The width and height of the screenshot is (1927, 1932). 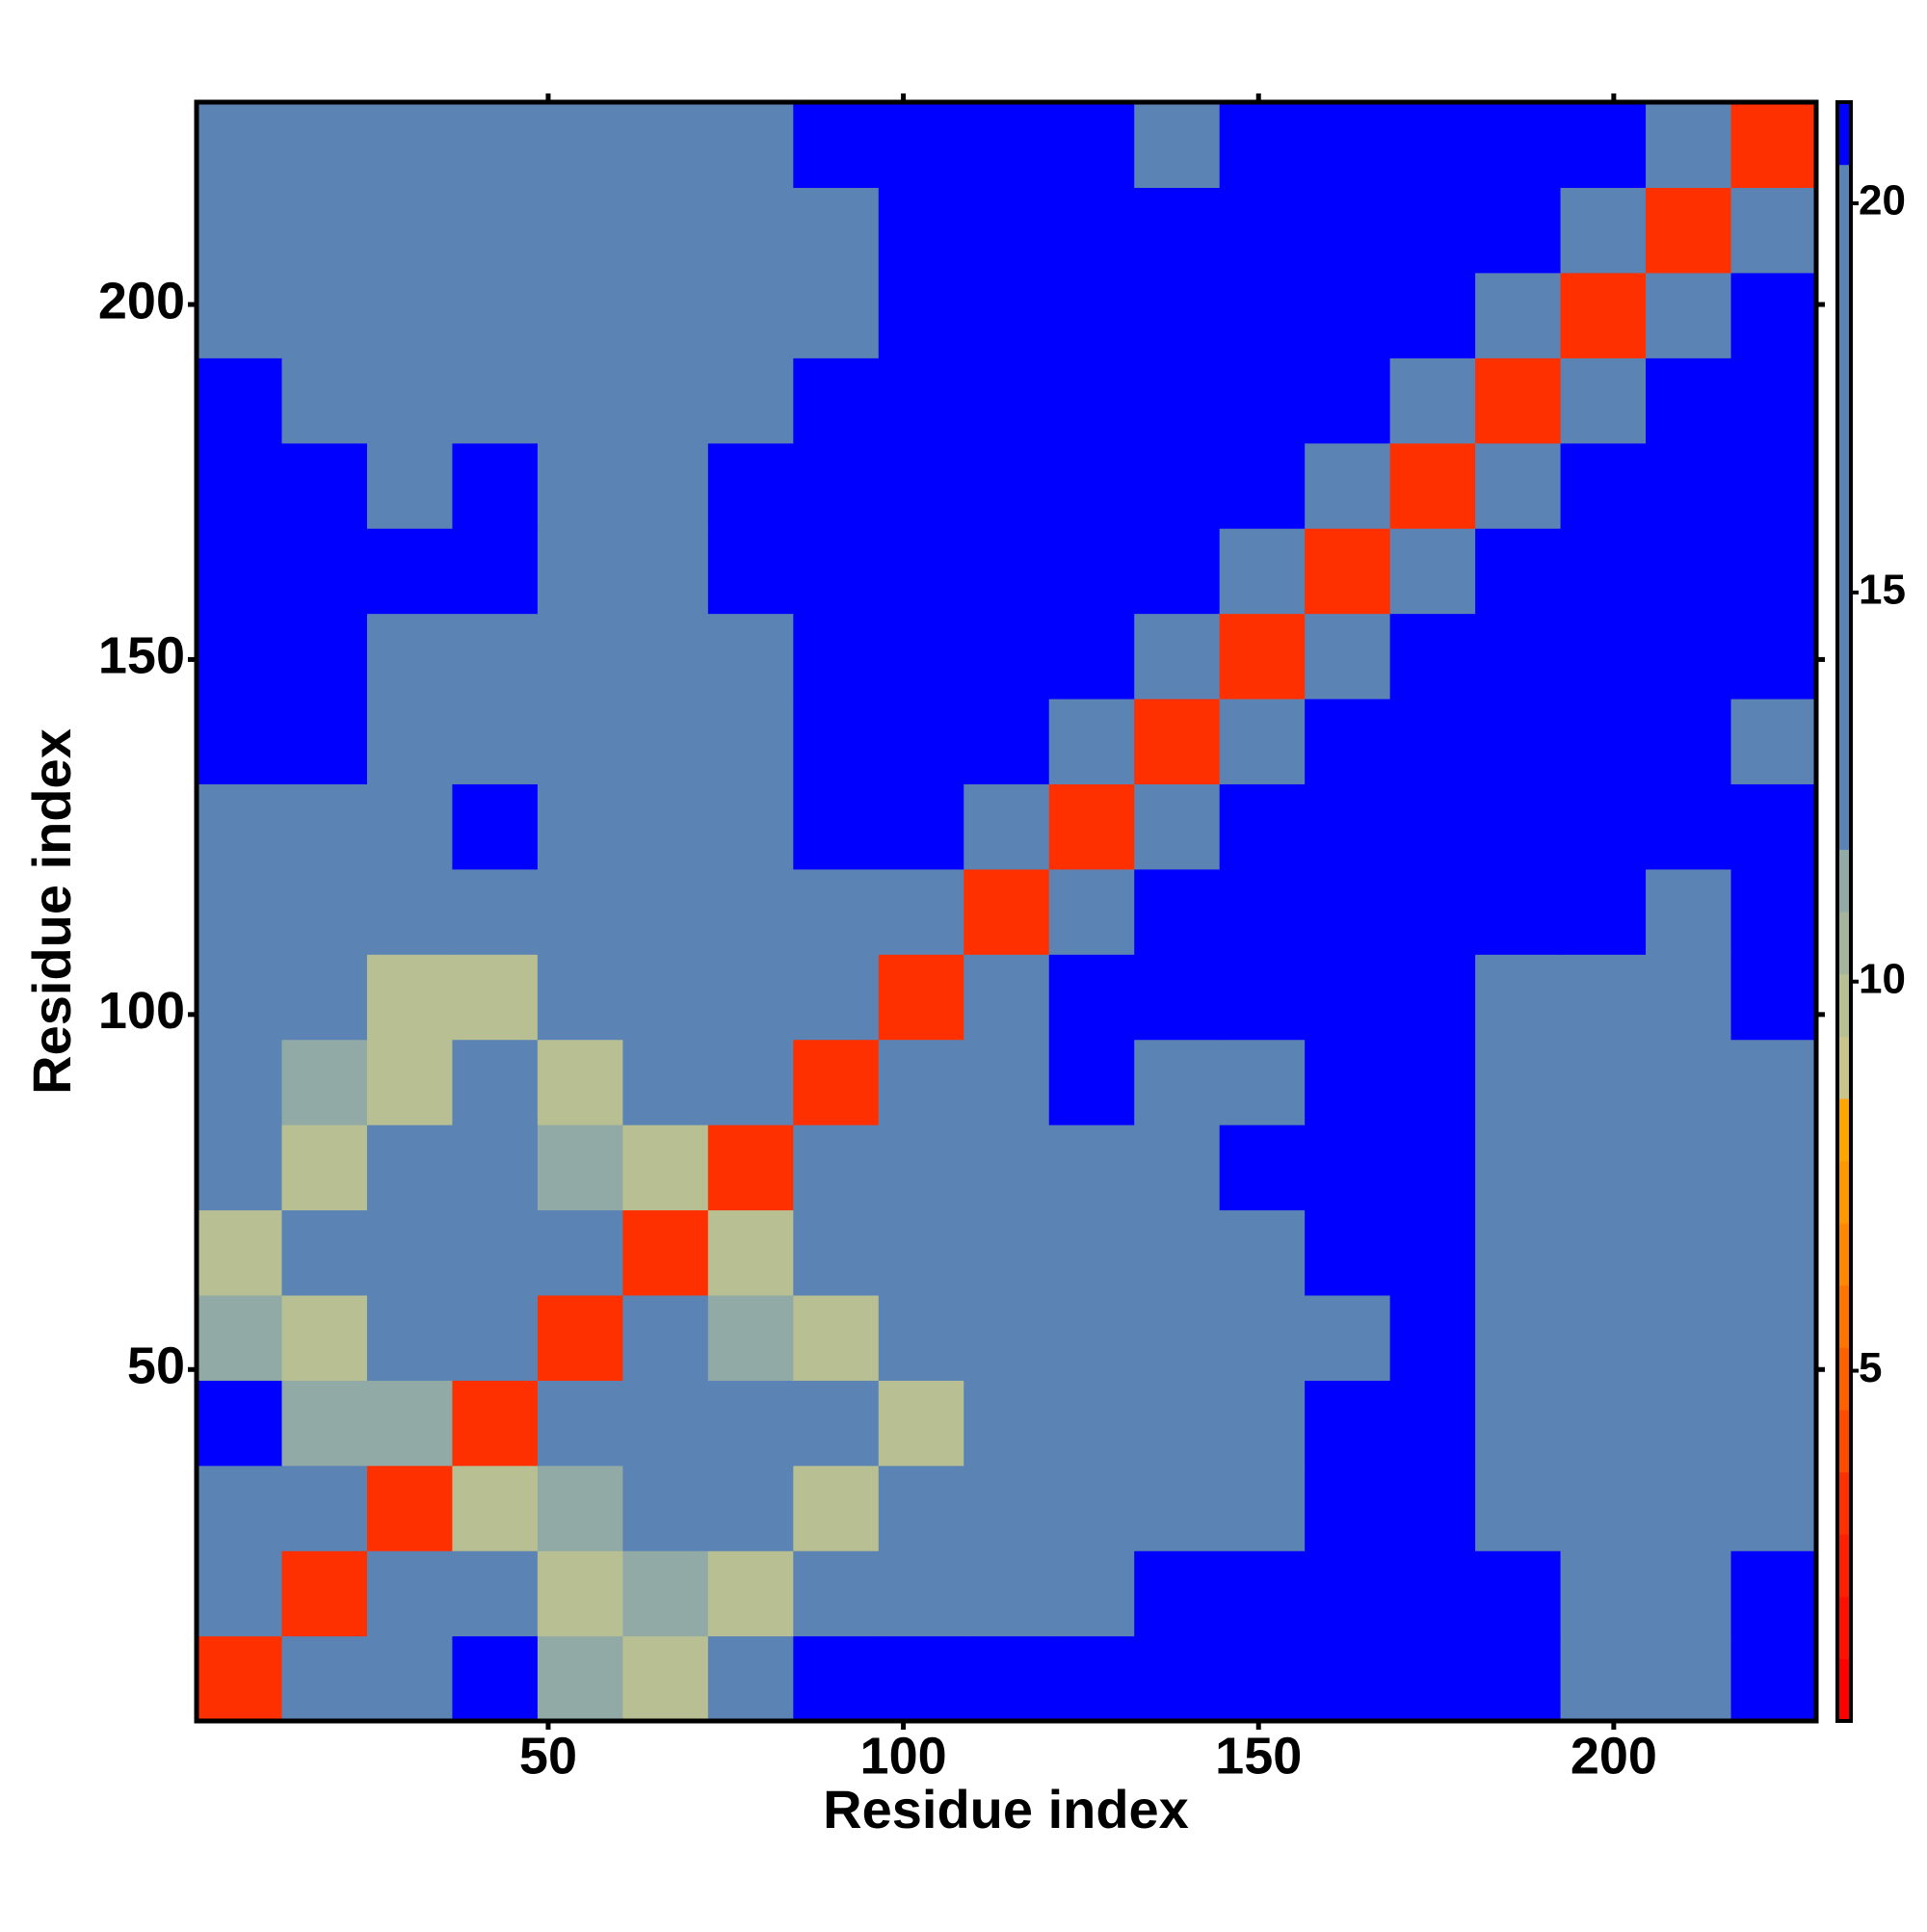 I want to click on x-tick-label: 50, so click(x=548, y=1756).